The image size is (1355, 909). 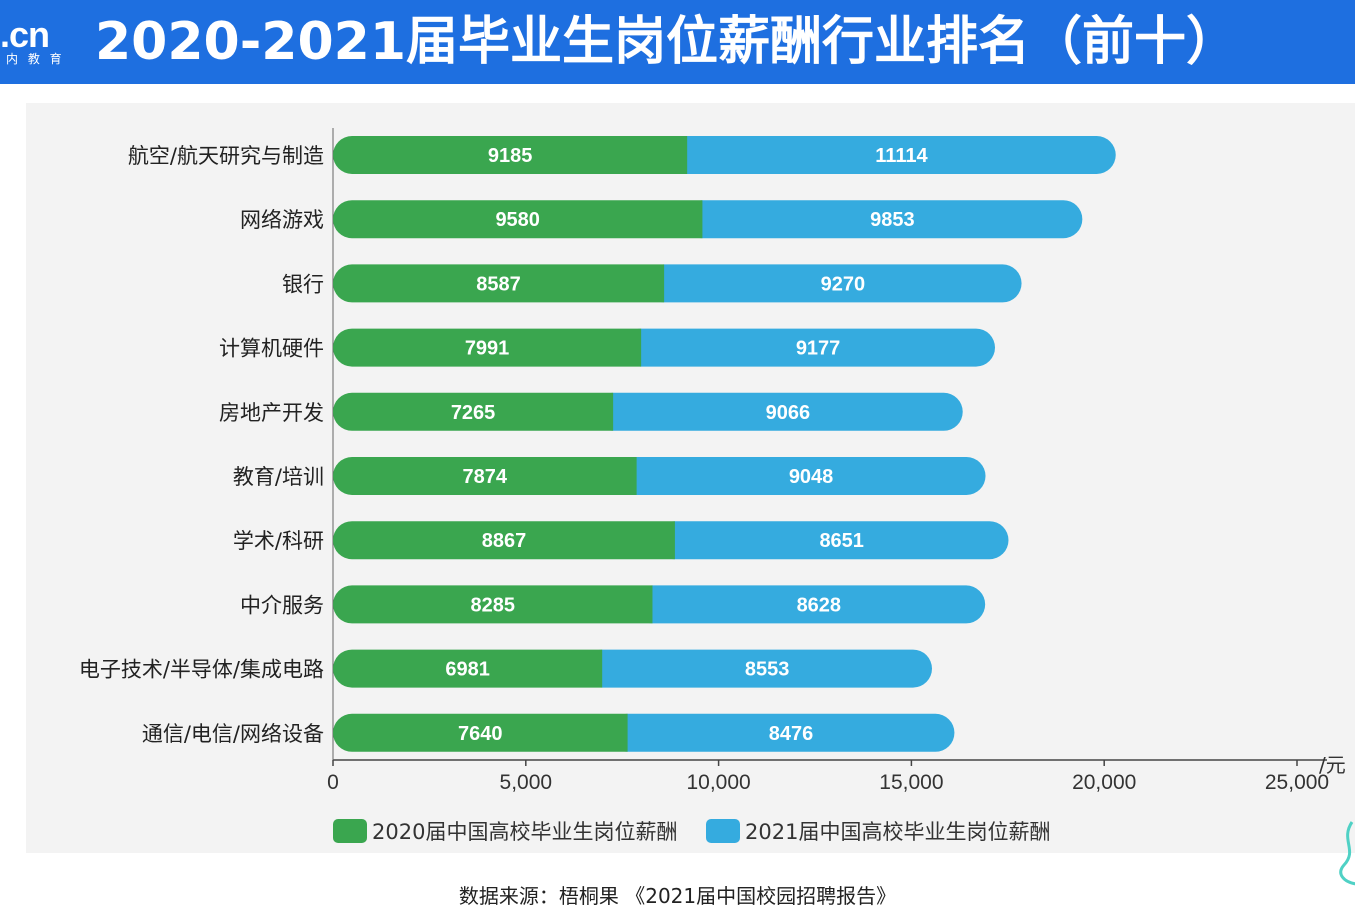 I want to click on bar-2021-value-label: 8553, so click(x=767, y=670).